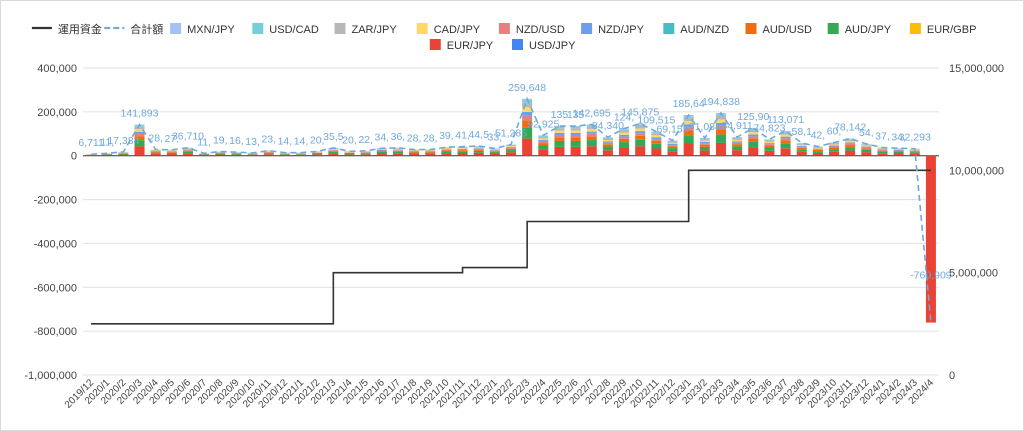 The width and height of the screenshot is (1024, 431). I want to click on bar-segment-mxn-jpy, so click(640, 124).